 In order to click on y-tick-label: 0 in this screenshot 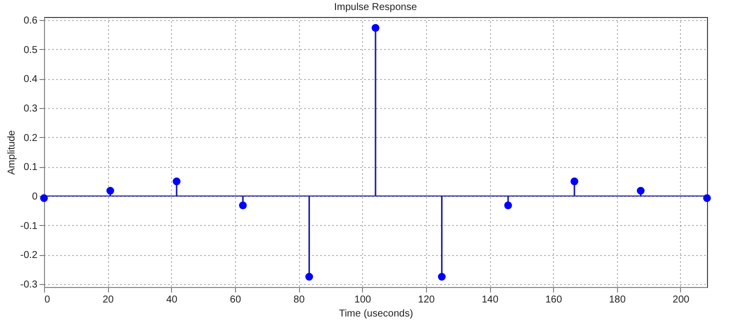, I will do `click(35, 197)`.